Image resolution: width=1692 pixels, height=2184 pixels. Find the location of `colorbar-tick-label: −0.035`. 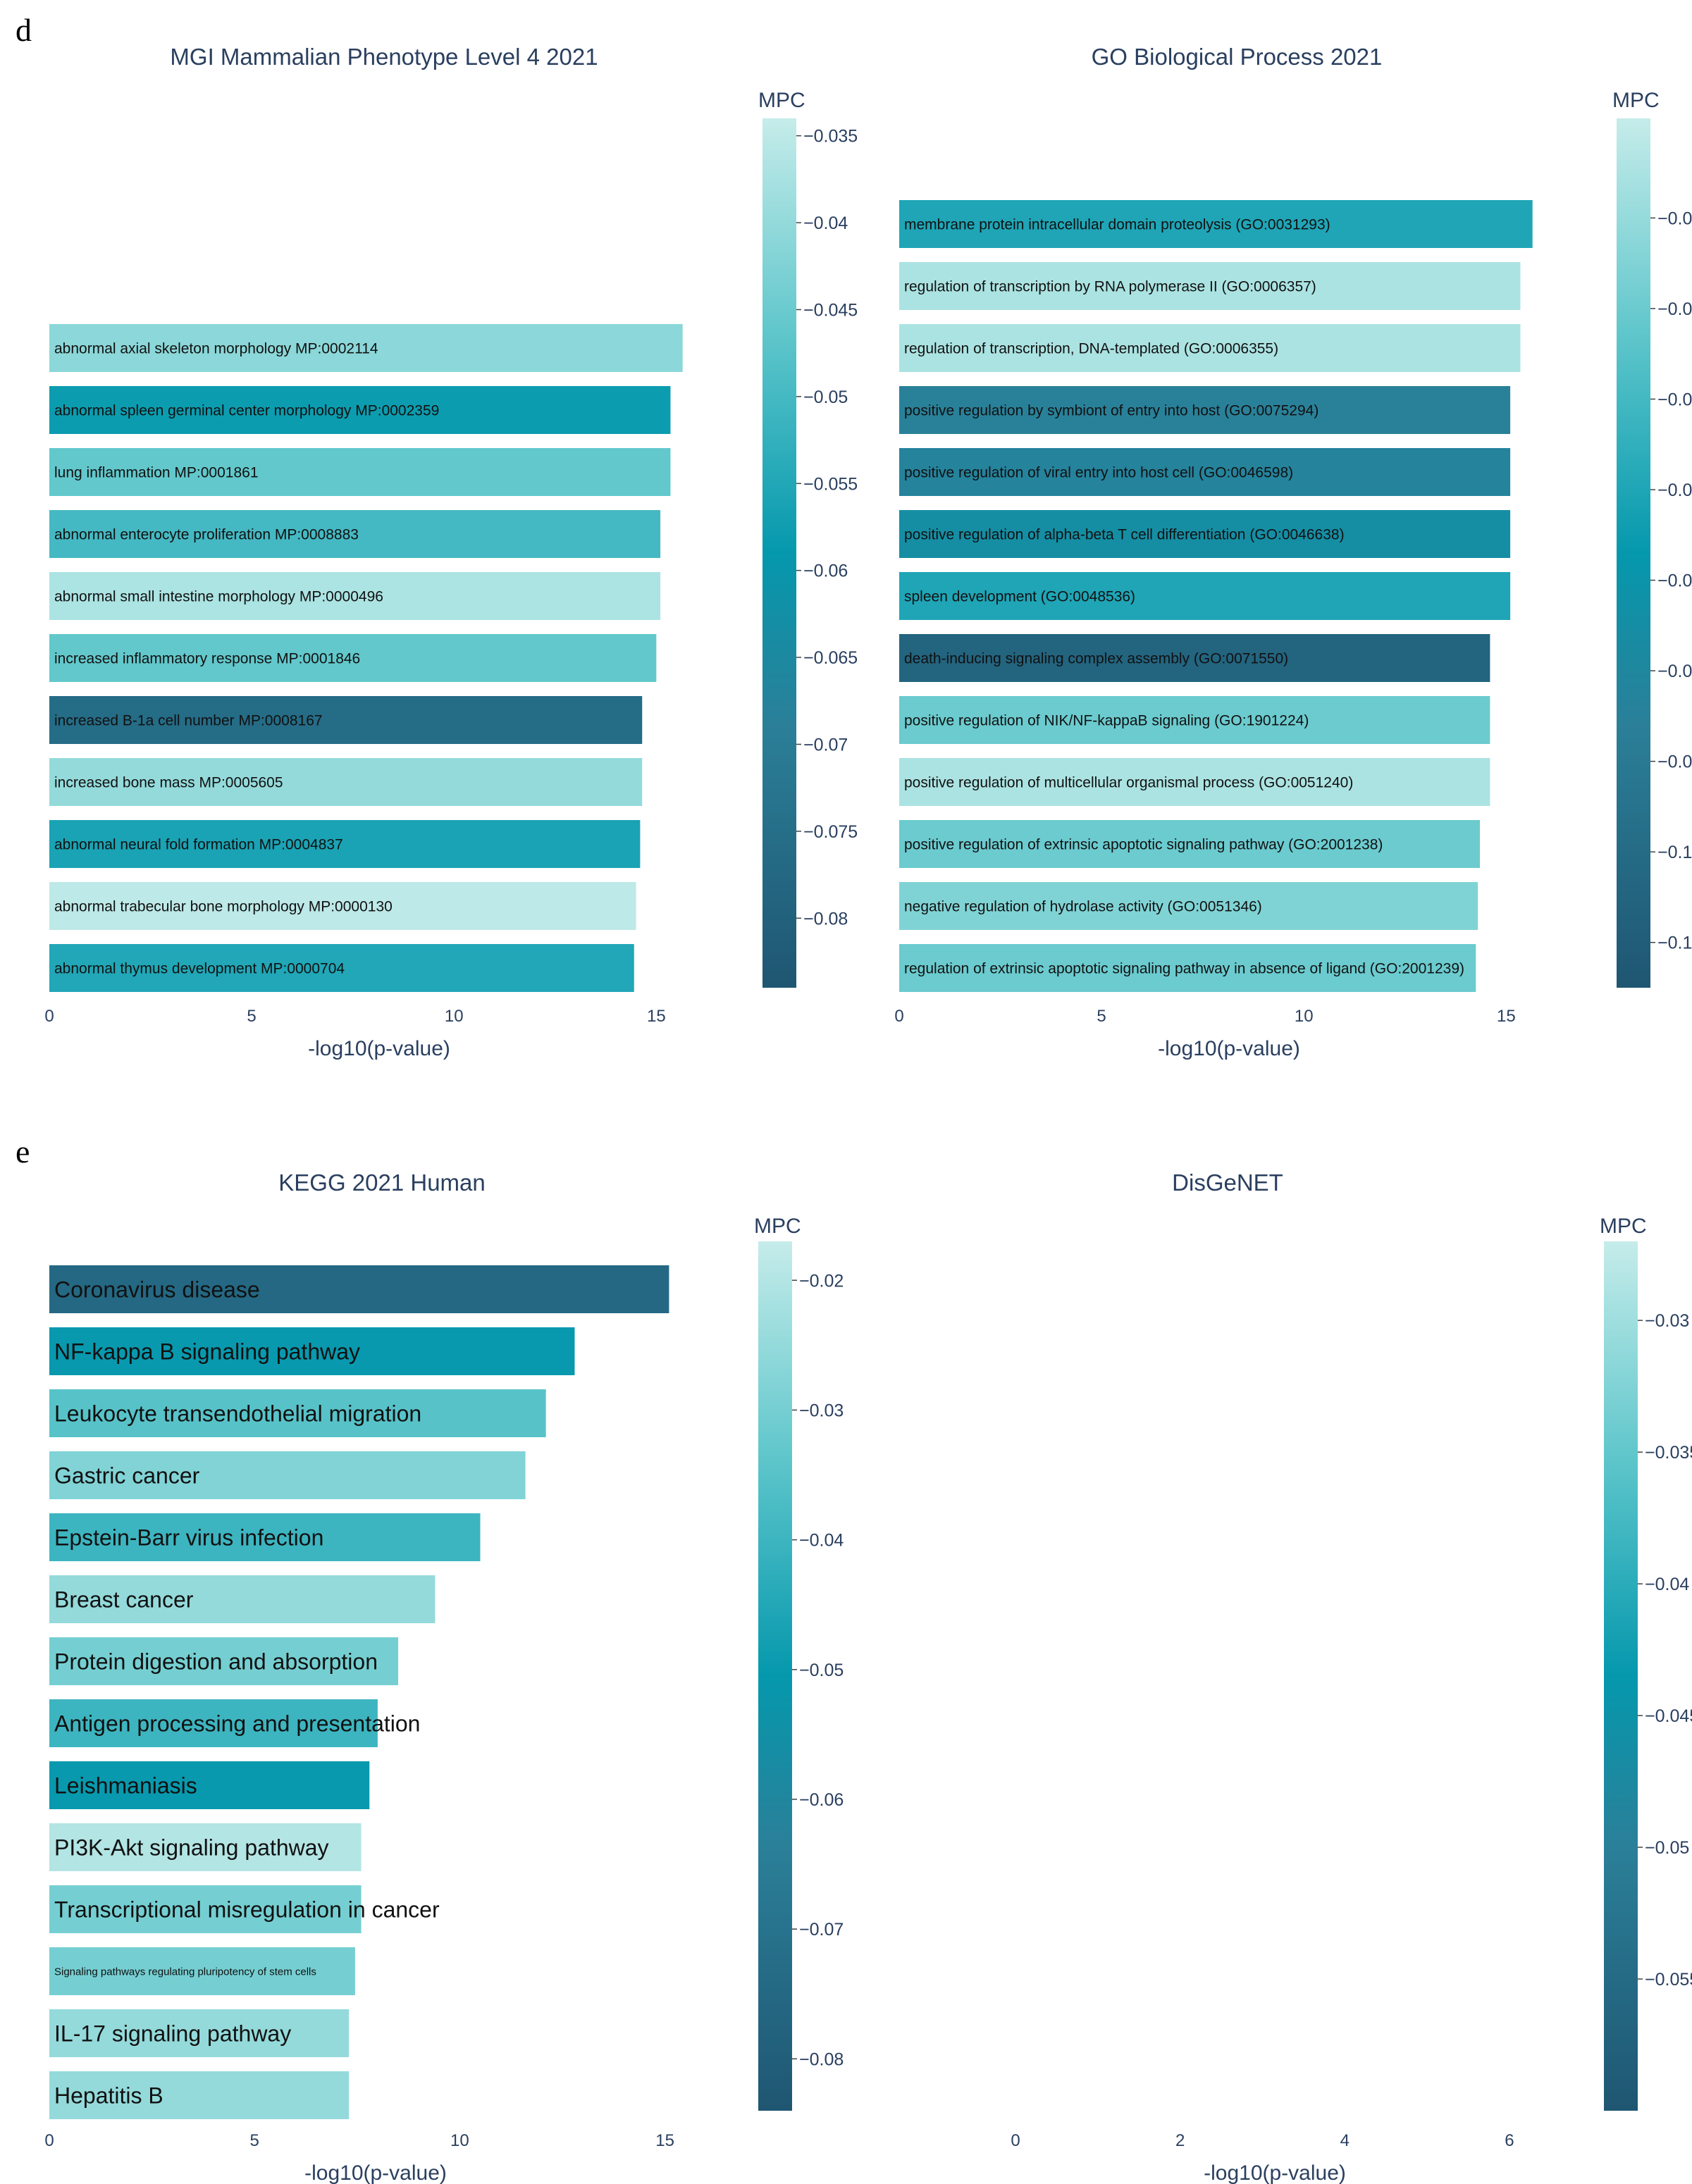

colorbar-tick-label: −0.035 is located at coordinates (830, 137).